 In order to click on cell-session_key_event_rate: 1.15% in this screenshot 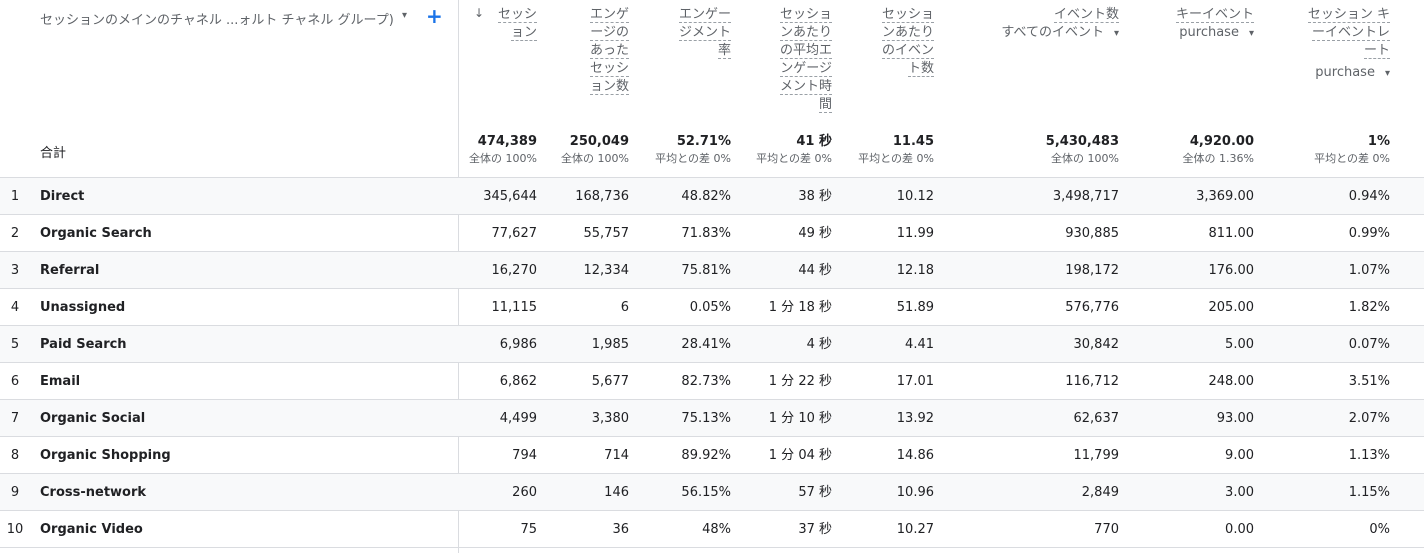, I will do `click(1369, 492)`.